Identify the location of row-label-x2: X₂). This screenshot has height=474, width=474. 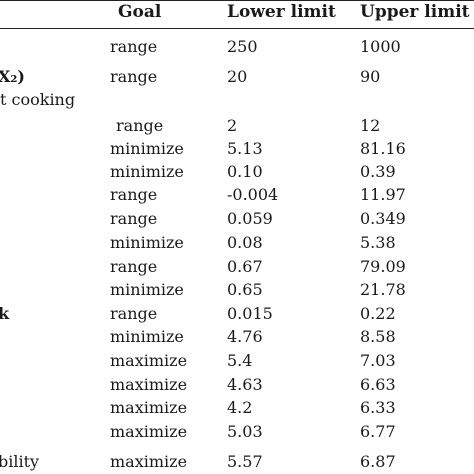
(12, 76).